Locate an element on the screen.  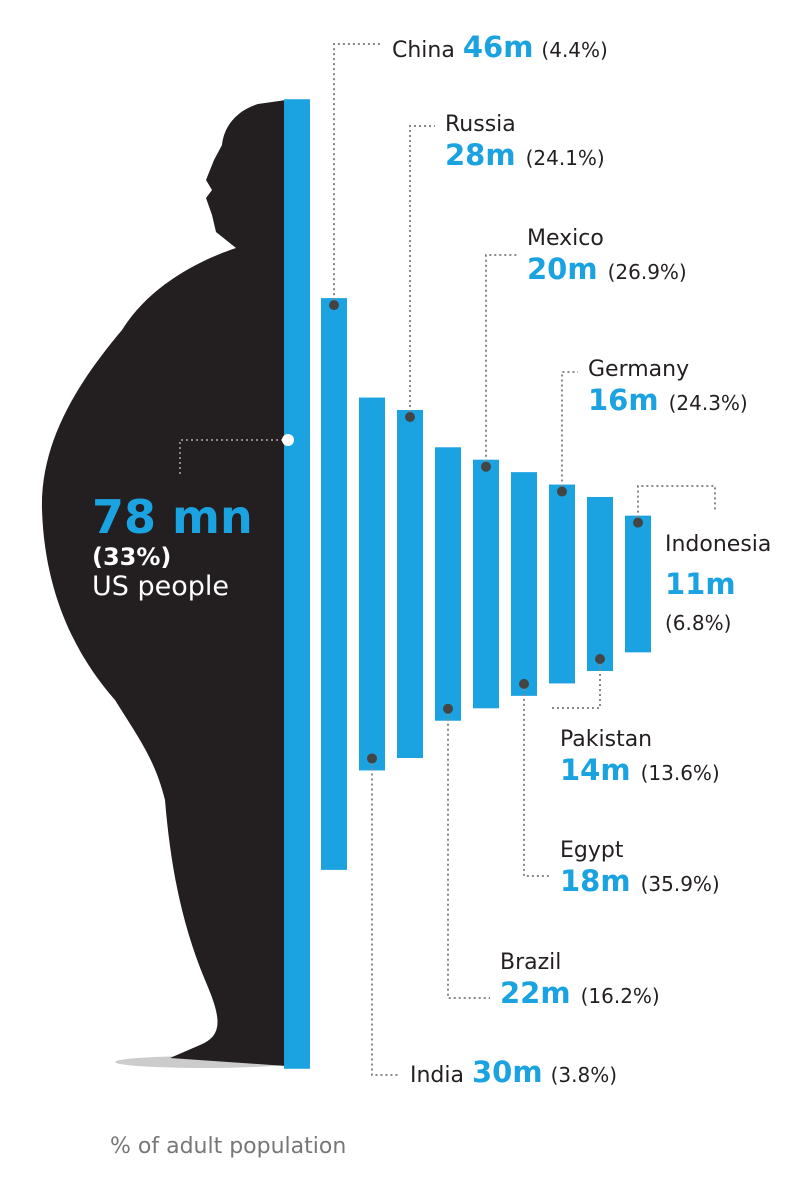
label-mexico: Mexico 20m (26.9%) is located at coordinates (607, 256).